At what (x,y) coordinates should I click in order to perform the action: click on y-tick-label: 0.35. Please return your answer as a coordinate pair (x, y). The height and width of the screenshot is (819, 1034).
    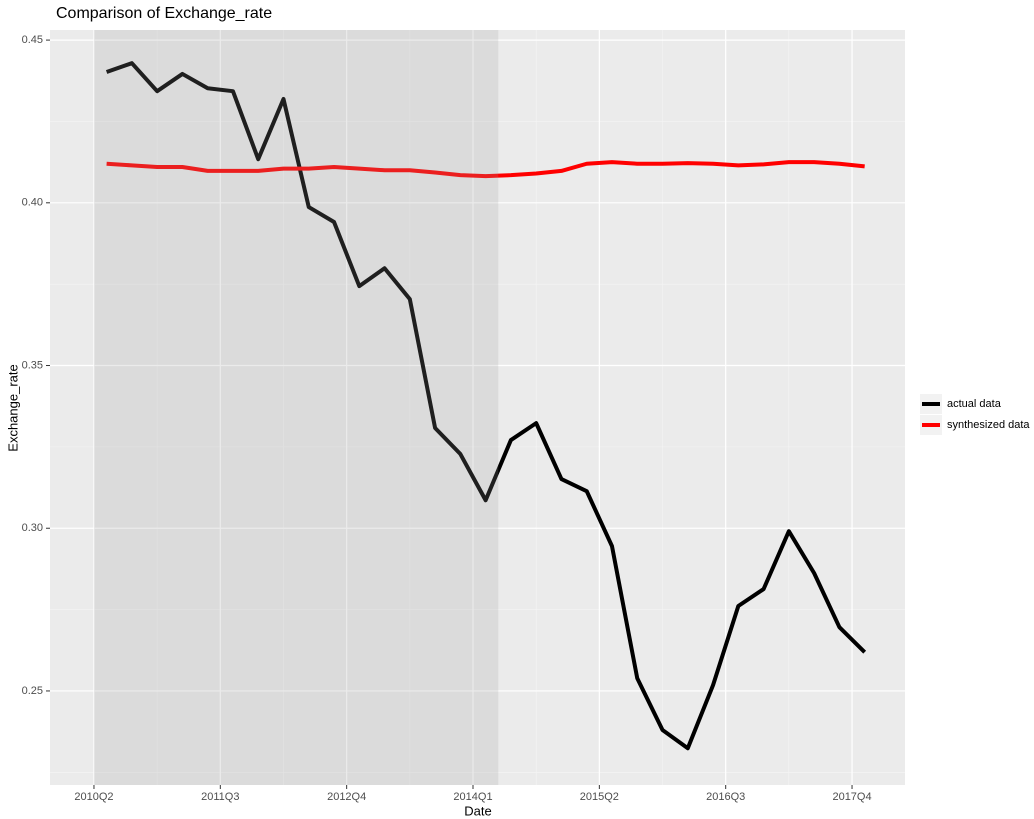
    Looking at the image, I should click on (32, 365).